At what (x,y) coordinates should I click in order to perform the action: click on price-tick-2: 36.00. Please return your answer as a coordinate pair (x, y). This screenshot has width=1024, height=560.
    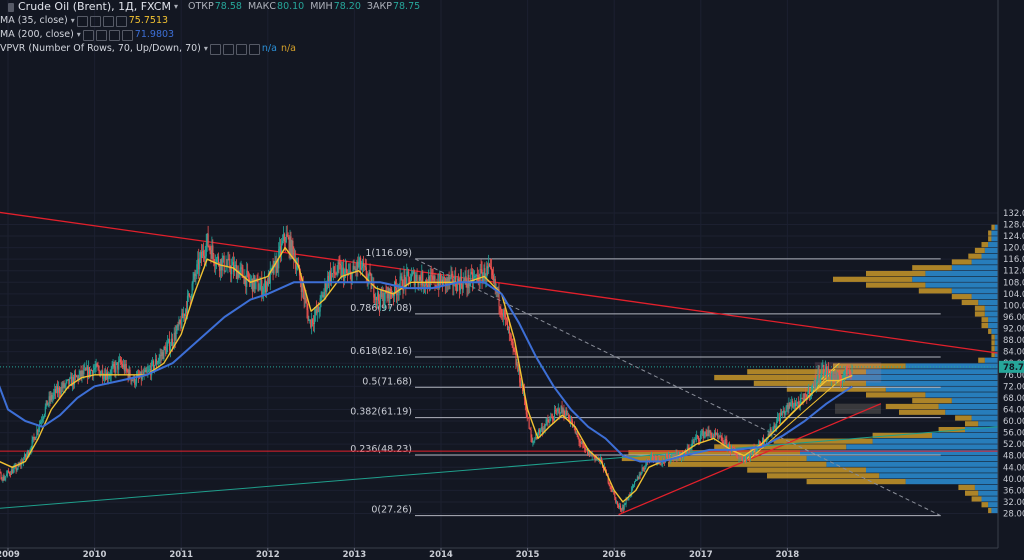
    Looking at the image, I should click on (1013, 491).